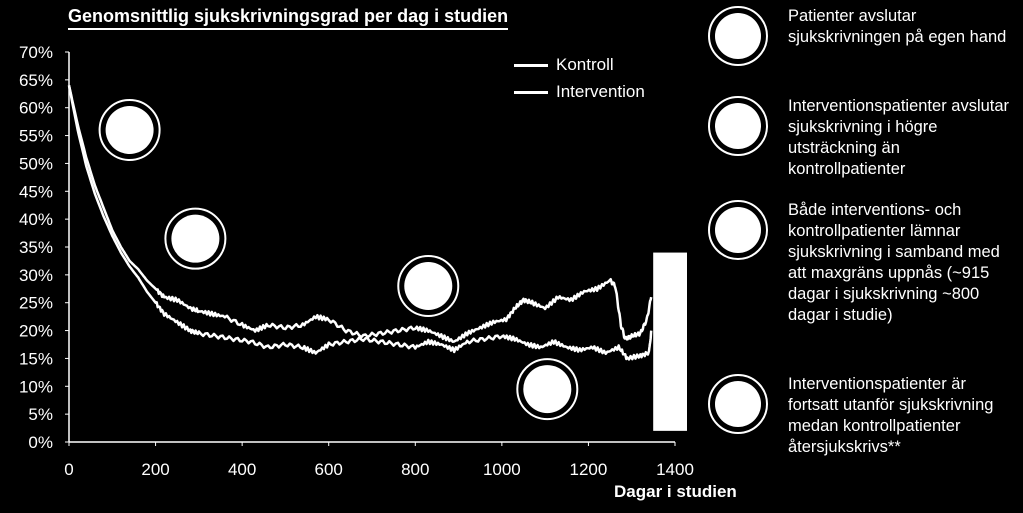 This screenshot has width=1023, height=513. Describe the element at coordinates (36, 108) in the screenshot. I see `y-tick-label: 60%` at that location.